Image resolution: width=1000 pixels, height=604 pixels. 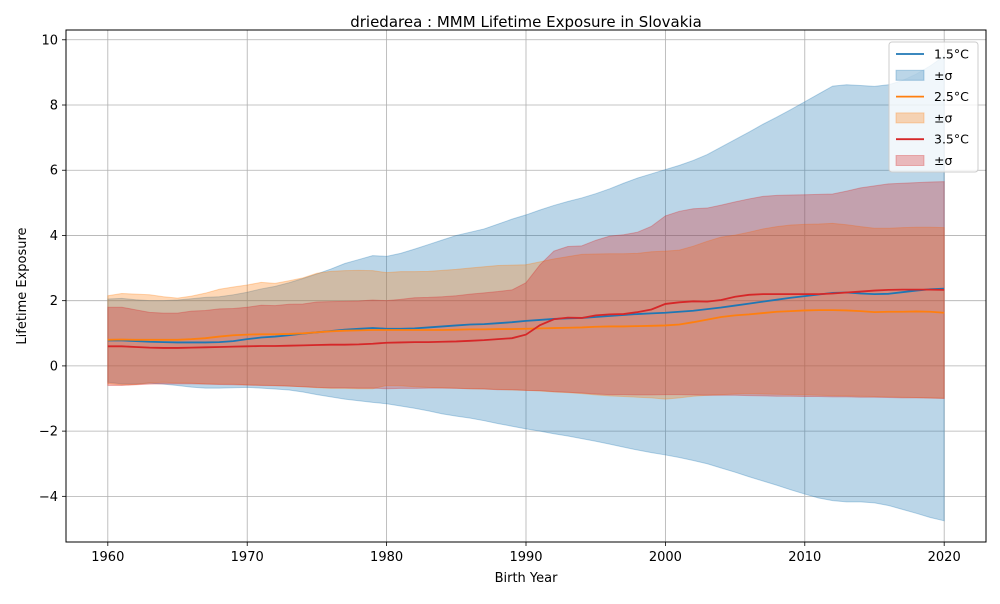 I want to click on line-15CC, so click(x=526, y=315).